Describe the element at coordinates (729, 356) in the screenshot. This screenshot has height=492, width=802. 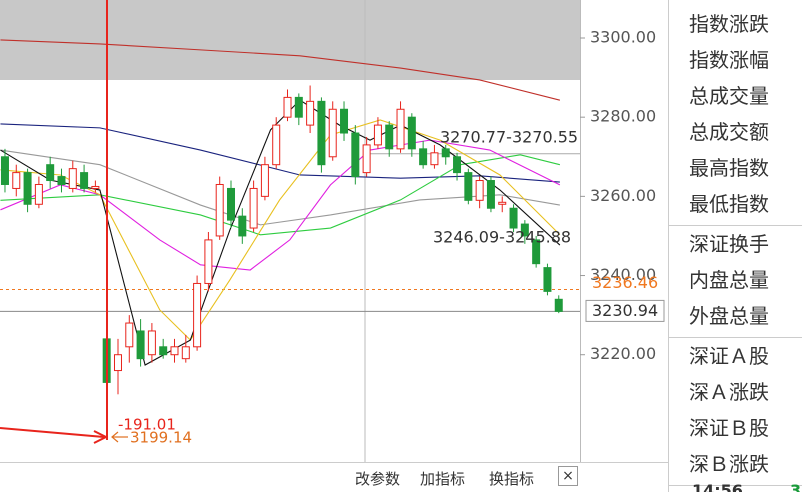
I see `panel-item: 深证Ａ股` at that location.